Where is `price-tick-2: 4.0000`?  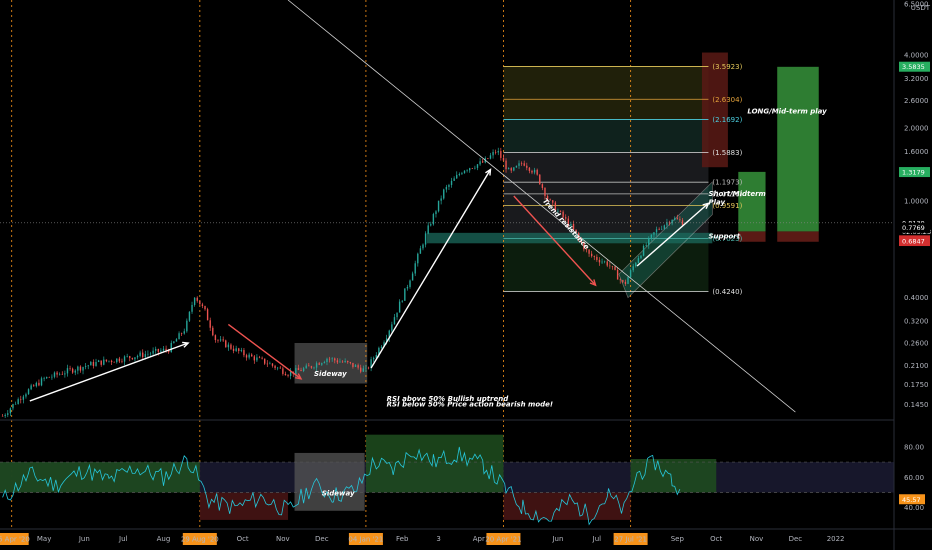 price-tick-2: 4.0000 is located at coordinates (916, 56).